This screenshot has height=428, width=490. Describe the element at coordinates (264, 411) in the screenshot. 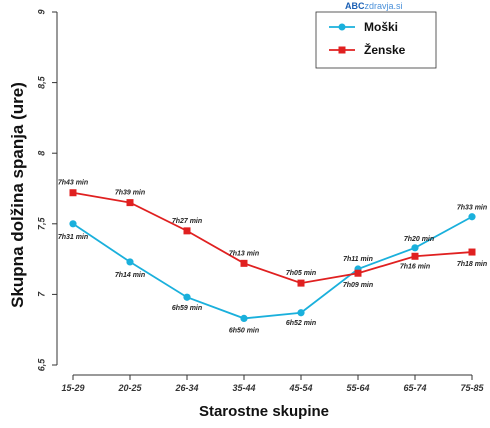

I see `x-axis-title: Starostne skupine` at that location.